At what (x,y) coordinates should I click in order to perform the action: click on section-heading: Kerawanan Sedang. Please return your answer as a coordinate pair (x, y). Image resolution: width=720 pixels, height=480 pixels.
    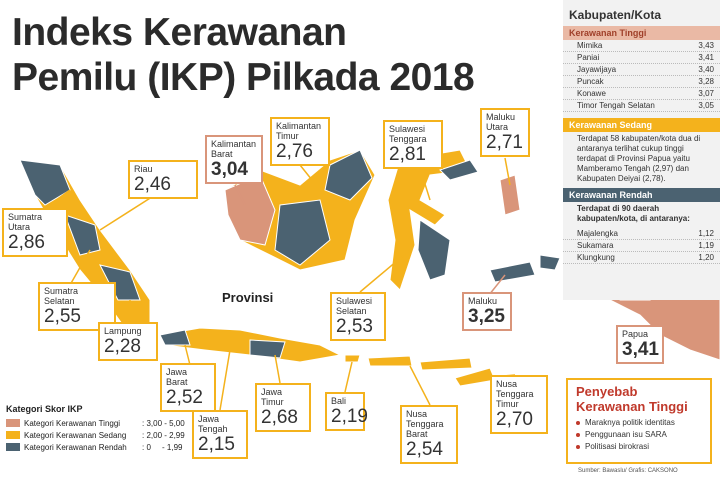
    Looking at the image, I should click on (641, 125).